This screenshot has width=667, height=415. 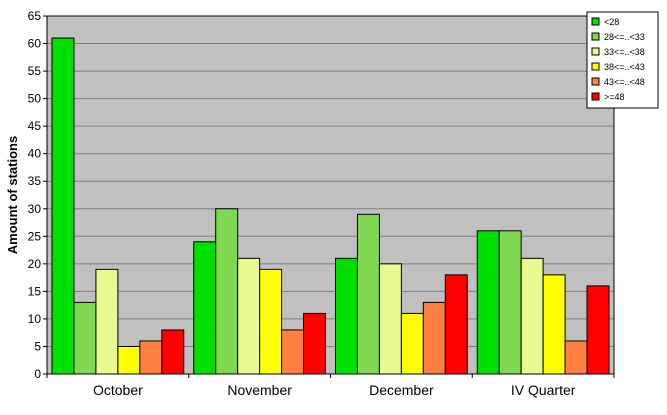 I want to click on legend-label: >=48, so click(x=614, y=97).